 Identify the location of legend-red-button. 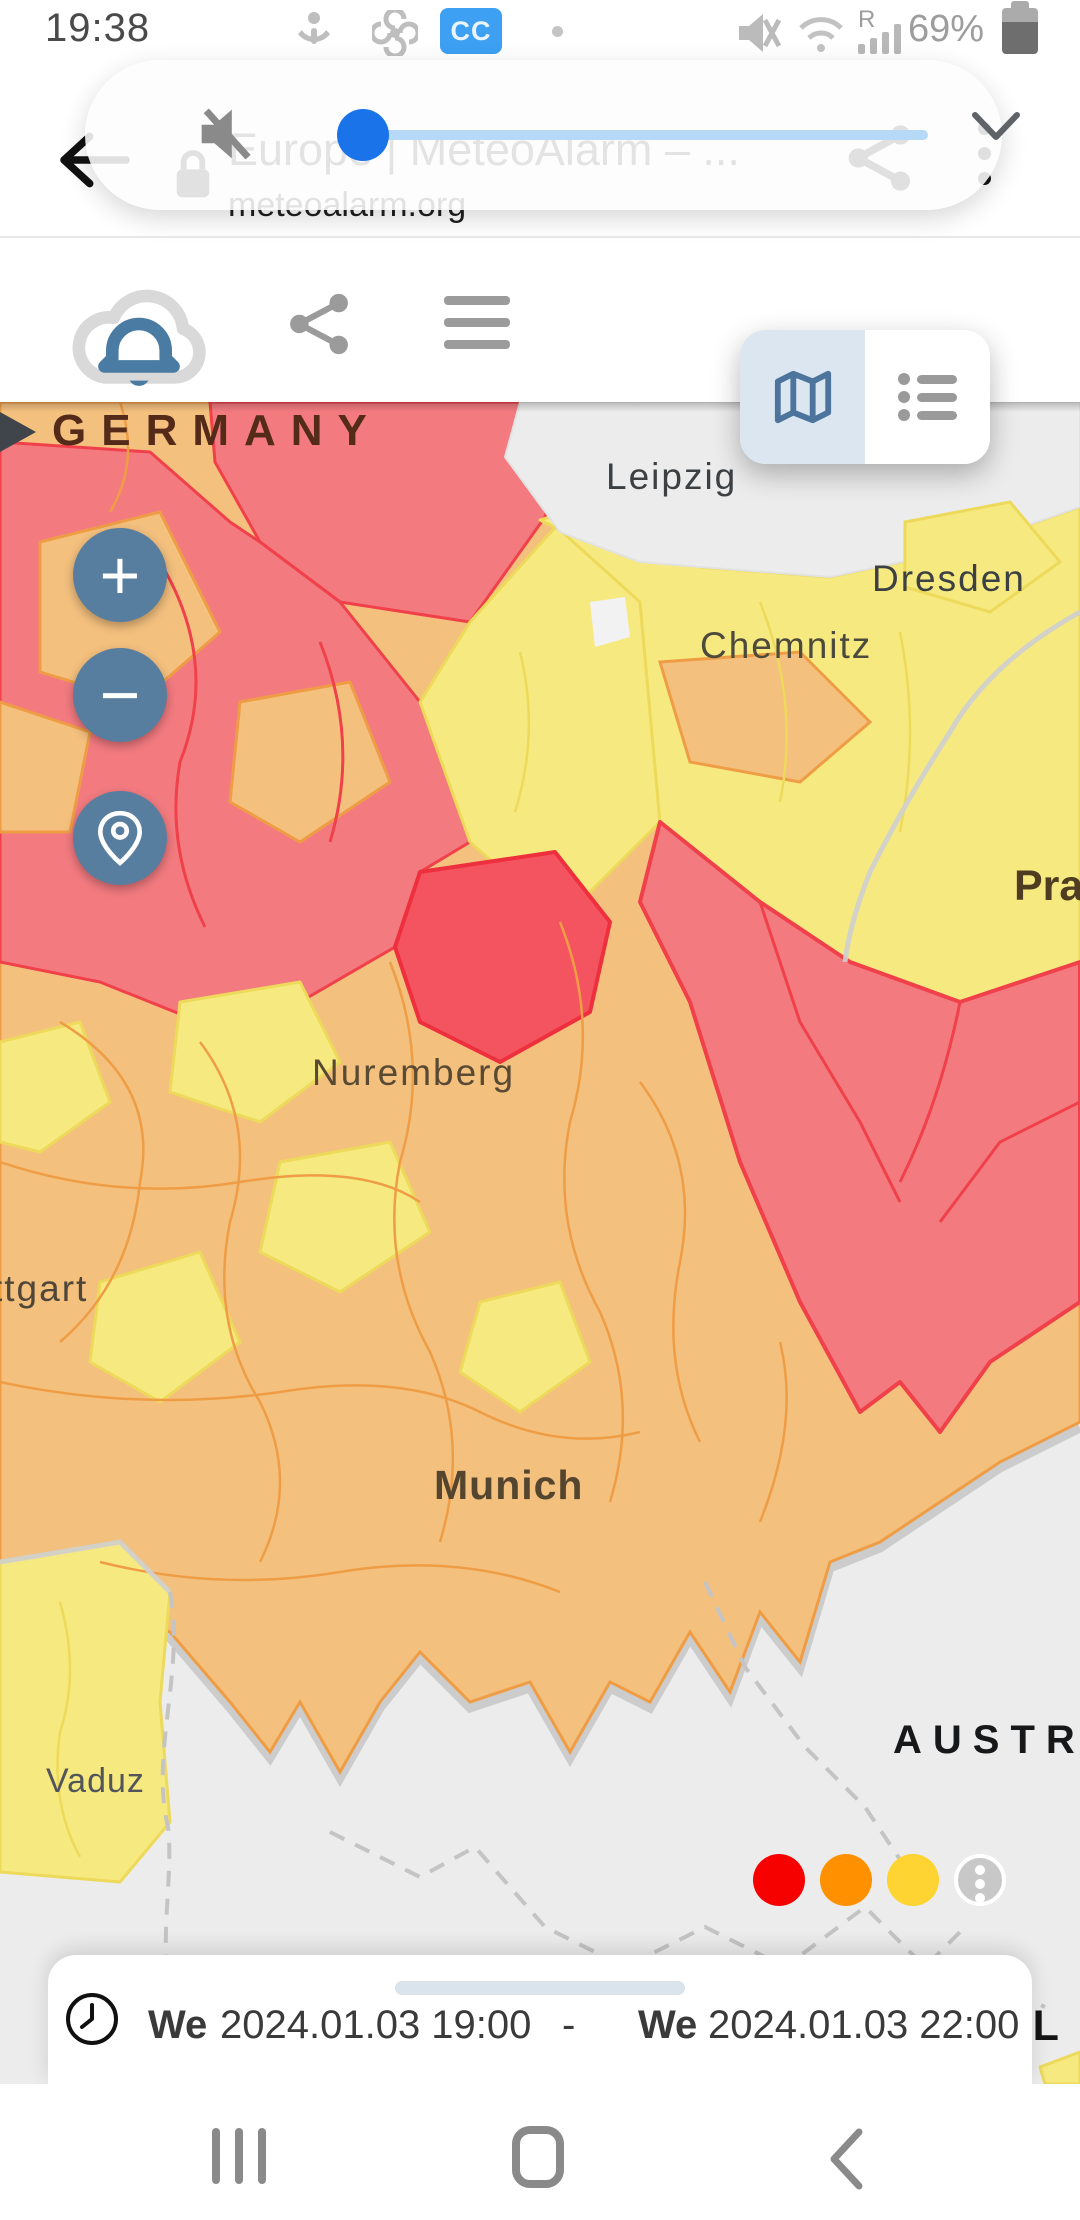
(779, 1880).